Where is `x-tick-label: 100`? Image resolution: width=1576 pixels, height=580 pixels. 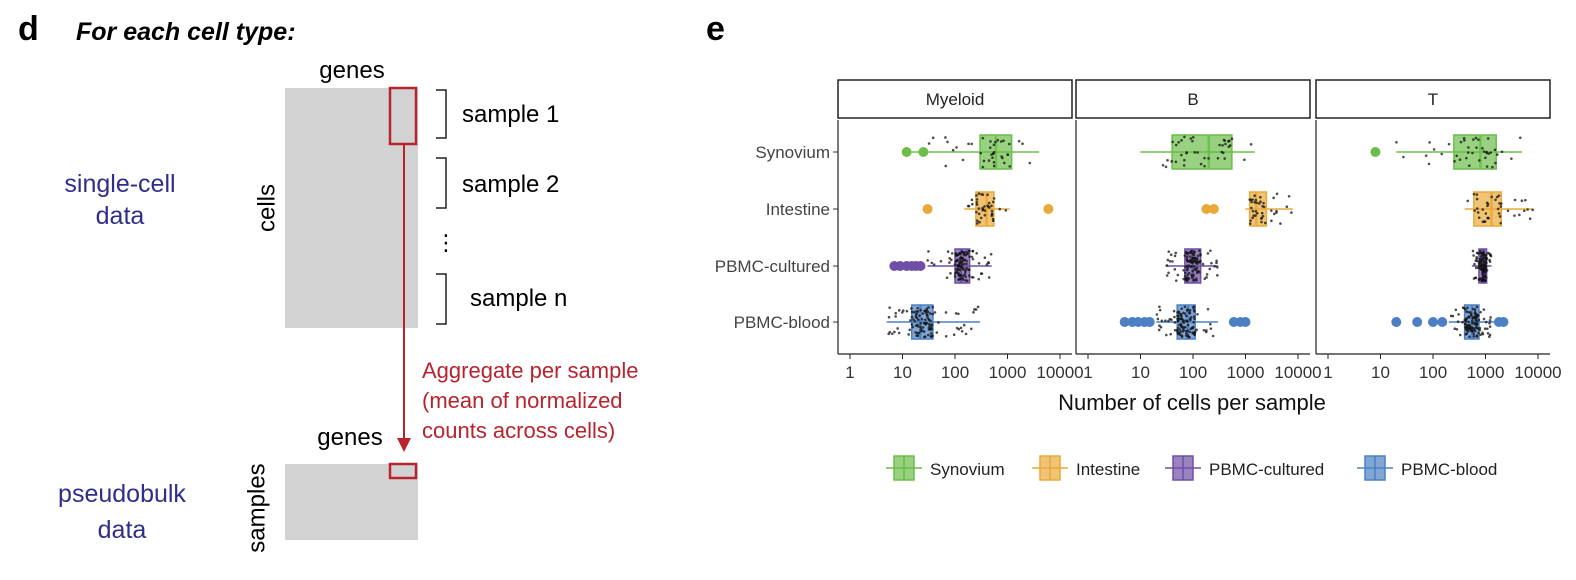 x-tick-label: 100 is located at coordinates (1193, 372).